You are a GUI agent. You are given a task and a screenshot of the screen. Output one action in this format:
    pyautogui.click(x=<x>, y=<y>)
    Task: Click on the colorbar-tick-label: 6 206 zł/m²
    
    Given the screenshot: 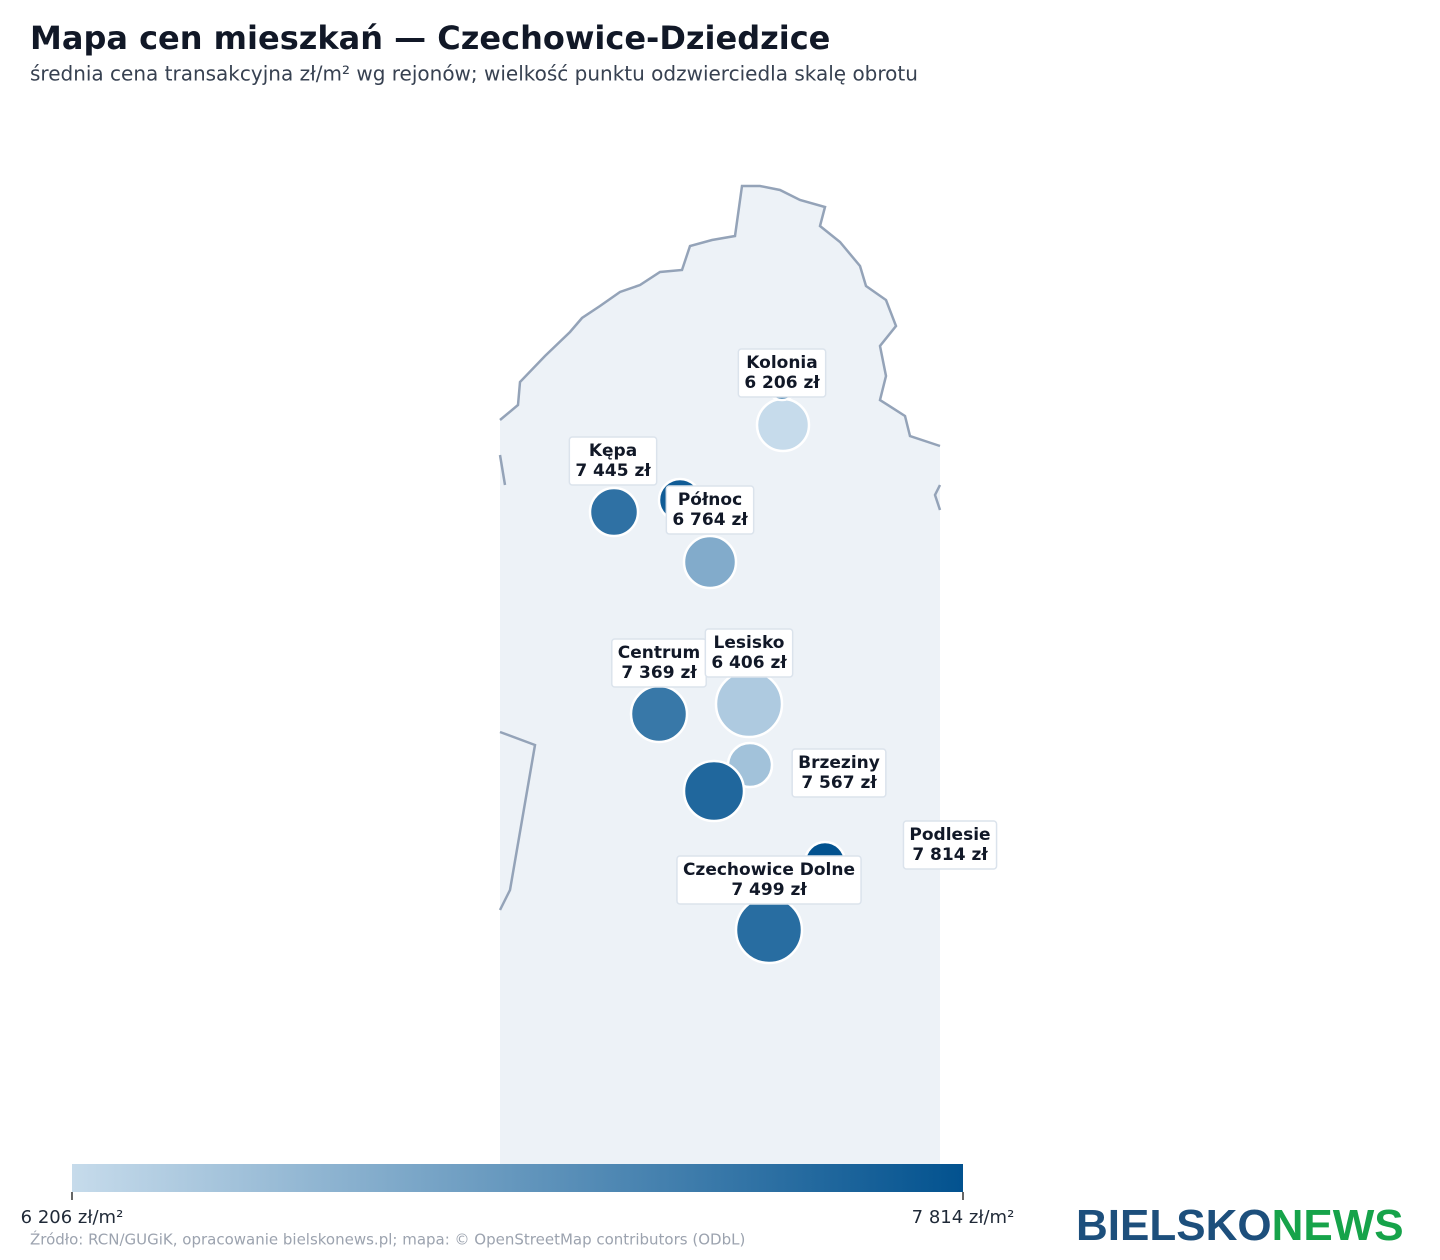 What is the action you would take?
    pyautogui.click(x=72, y=1217)
    